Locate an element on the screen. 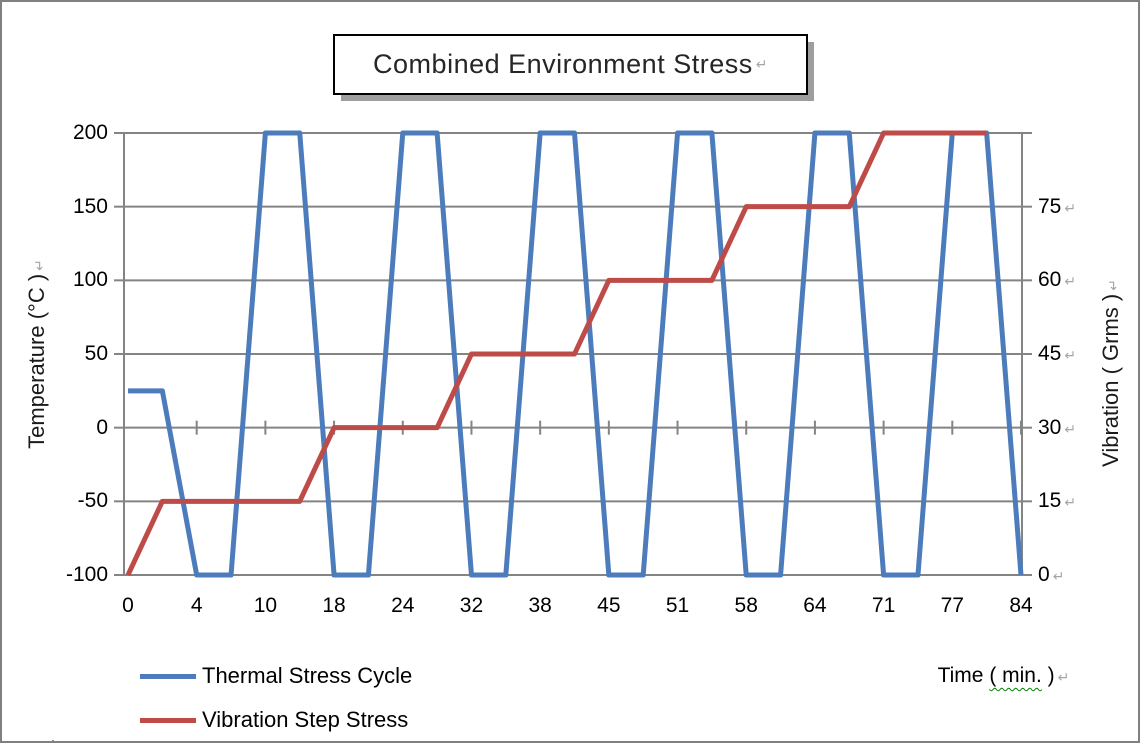 This screenshot has width=1140, height=743. x-tick-label: 32 is located at coordinates (471, 605).